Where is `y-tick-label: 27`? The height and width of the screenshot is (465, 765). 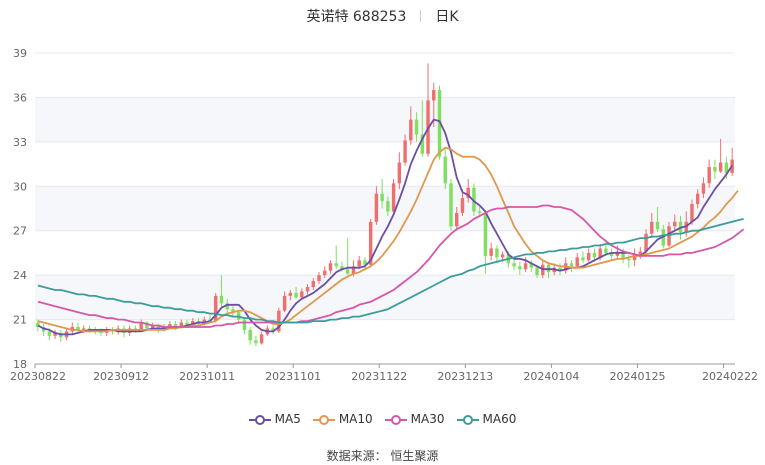 y-tick-label: 27 is located at coordinates (20, 231).